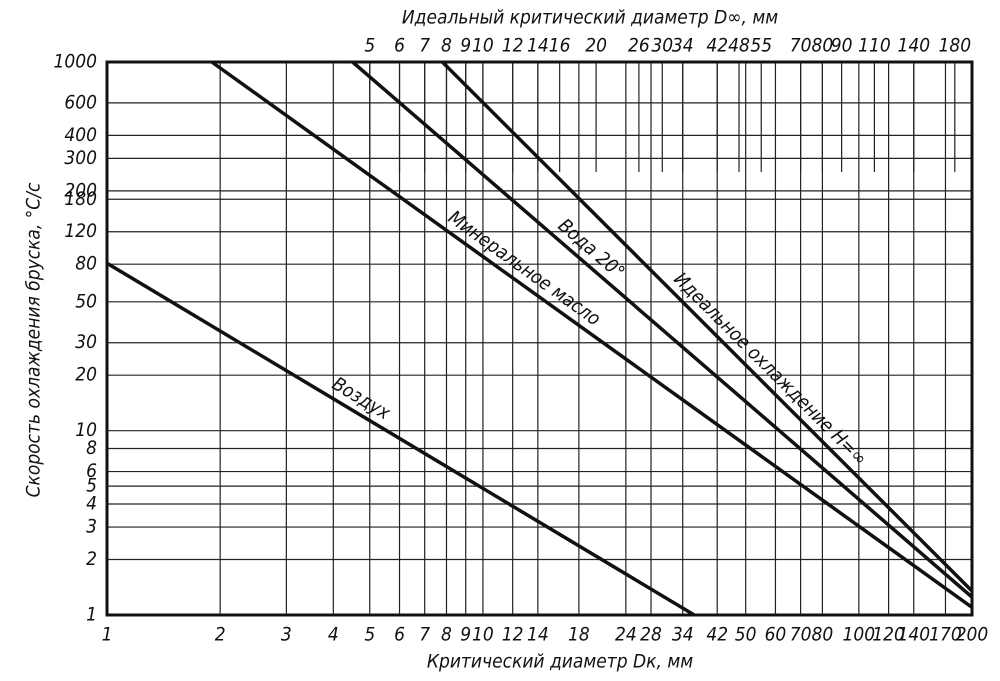 This screenshot has width=1000, height=681. I want to click on y-tick-label: 1000, so click(76, 62).